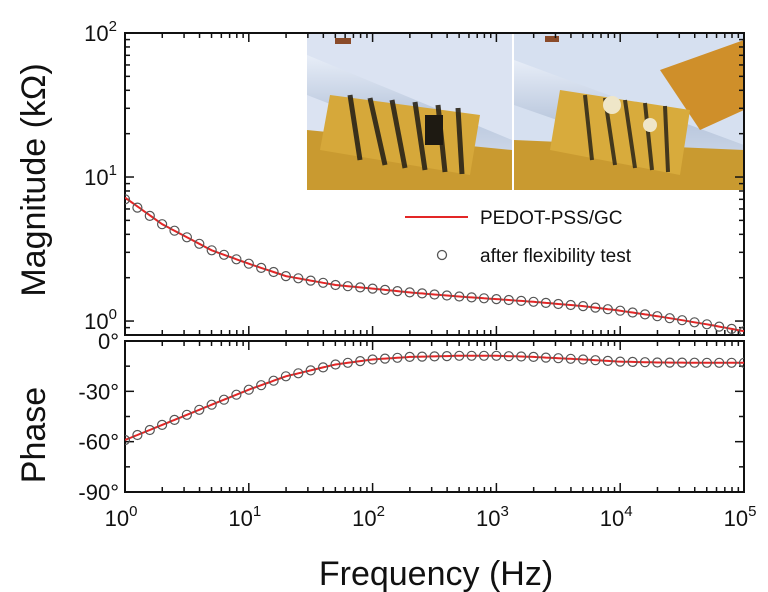 The height and width of the screenshot is (592, 768). What do you see at coordinates (244, 517) in the screenshot?
I see `x-tick-label: 10¹` at bounding box center [244, 517].